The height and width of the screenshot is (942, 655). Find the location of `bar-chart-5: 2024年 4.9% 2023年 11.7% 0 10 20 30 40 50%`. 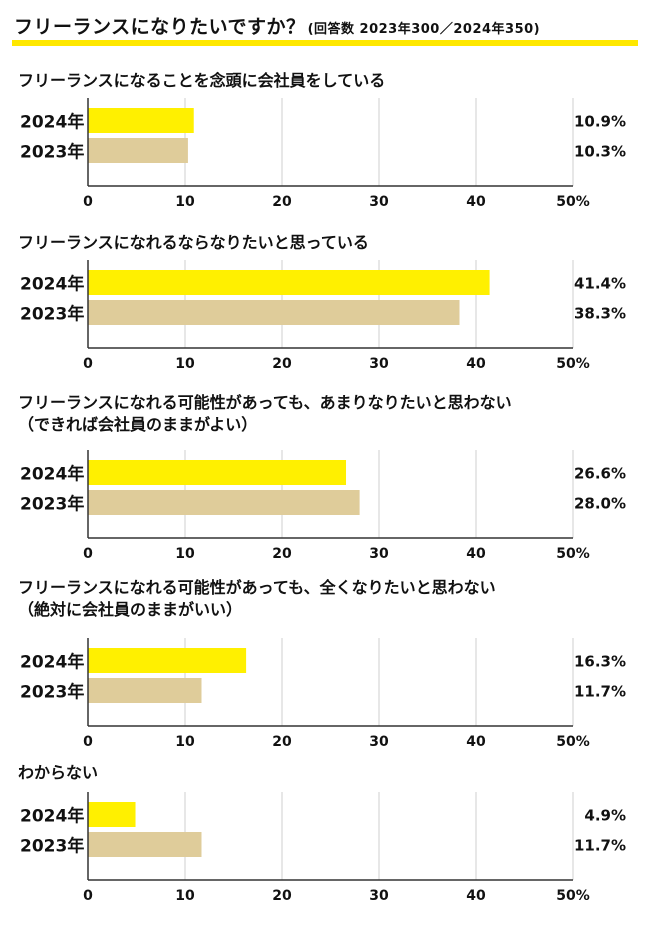

bar-chart-5: 2024年 4.9% 2023年 11.7% 0 10 20 30 40 50% is located at coordinates (323, 848).